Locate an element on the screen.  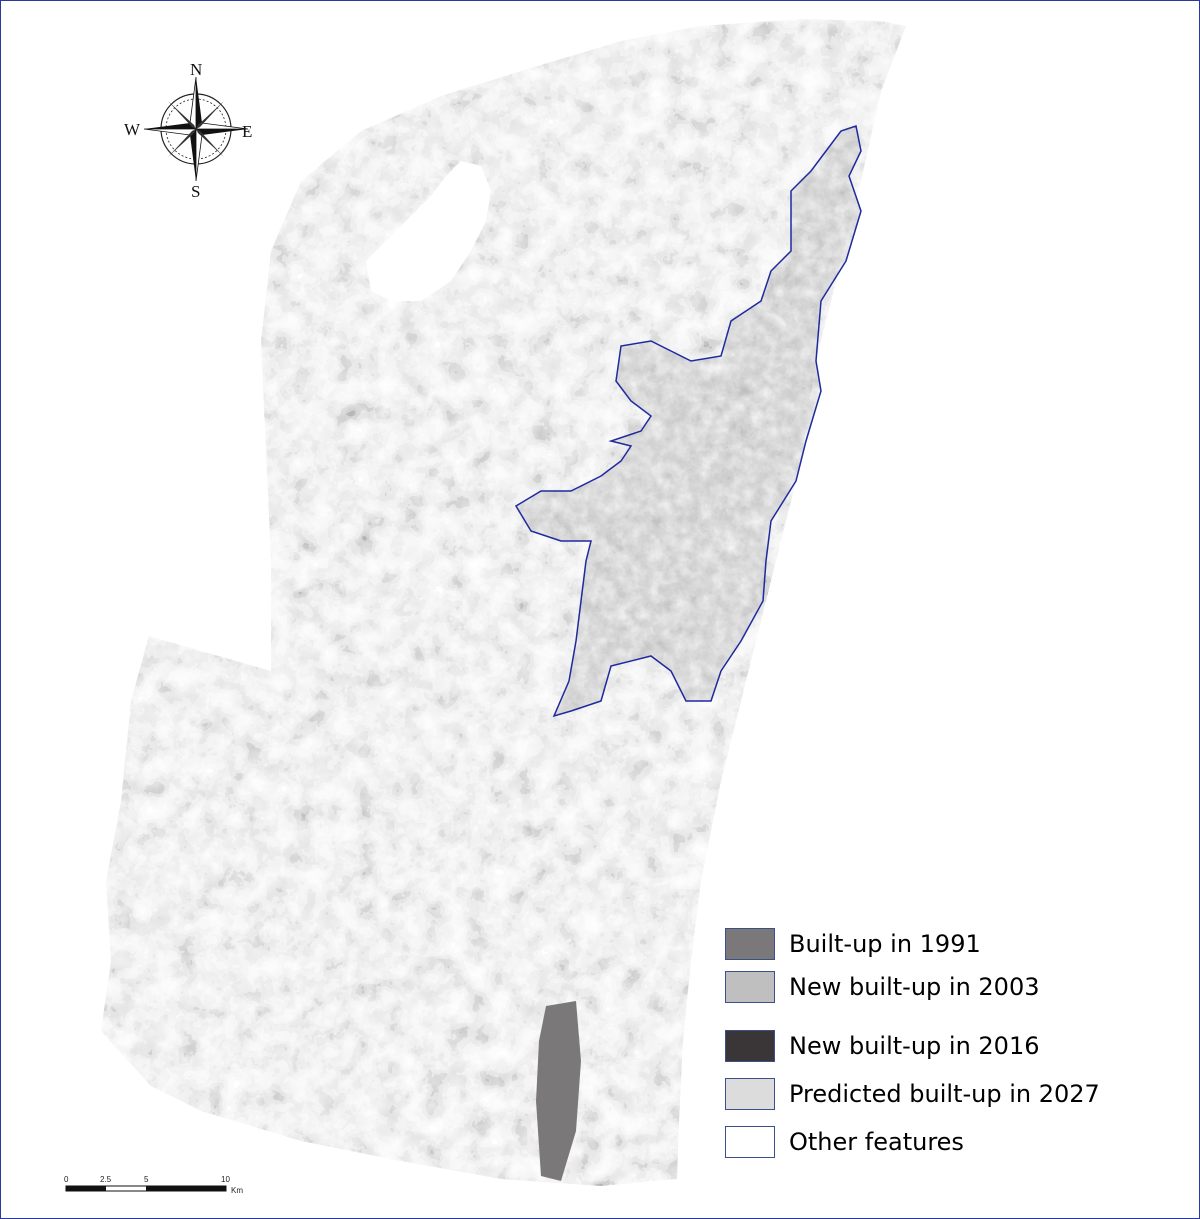
compass-east-label: E is located at coordinates (247, 131).